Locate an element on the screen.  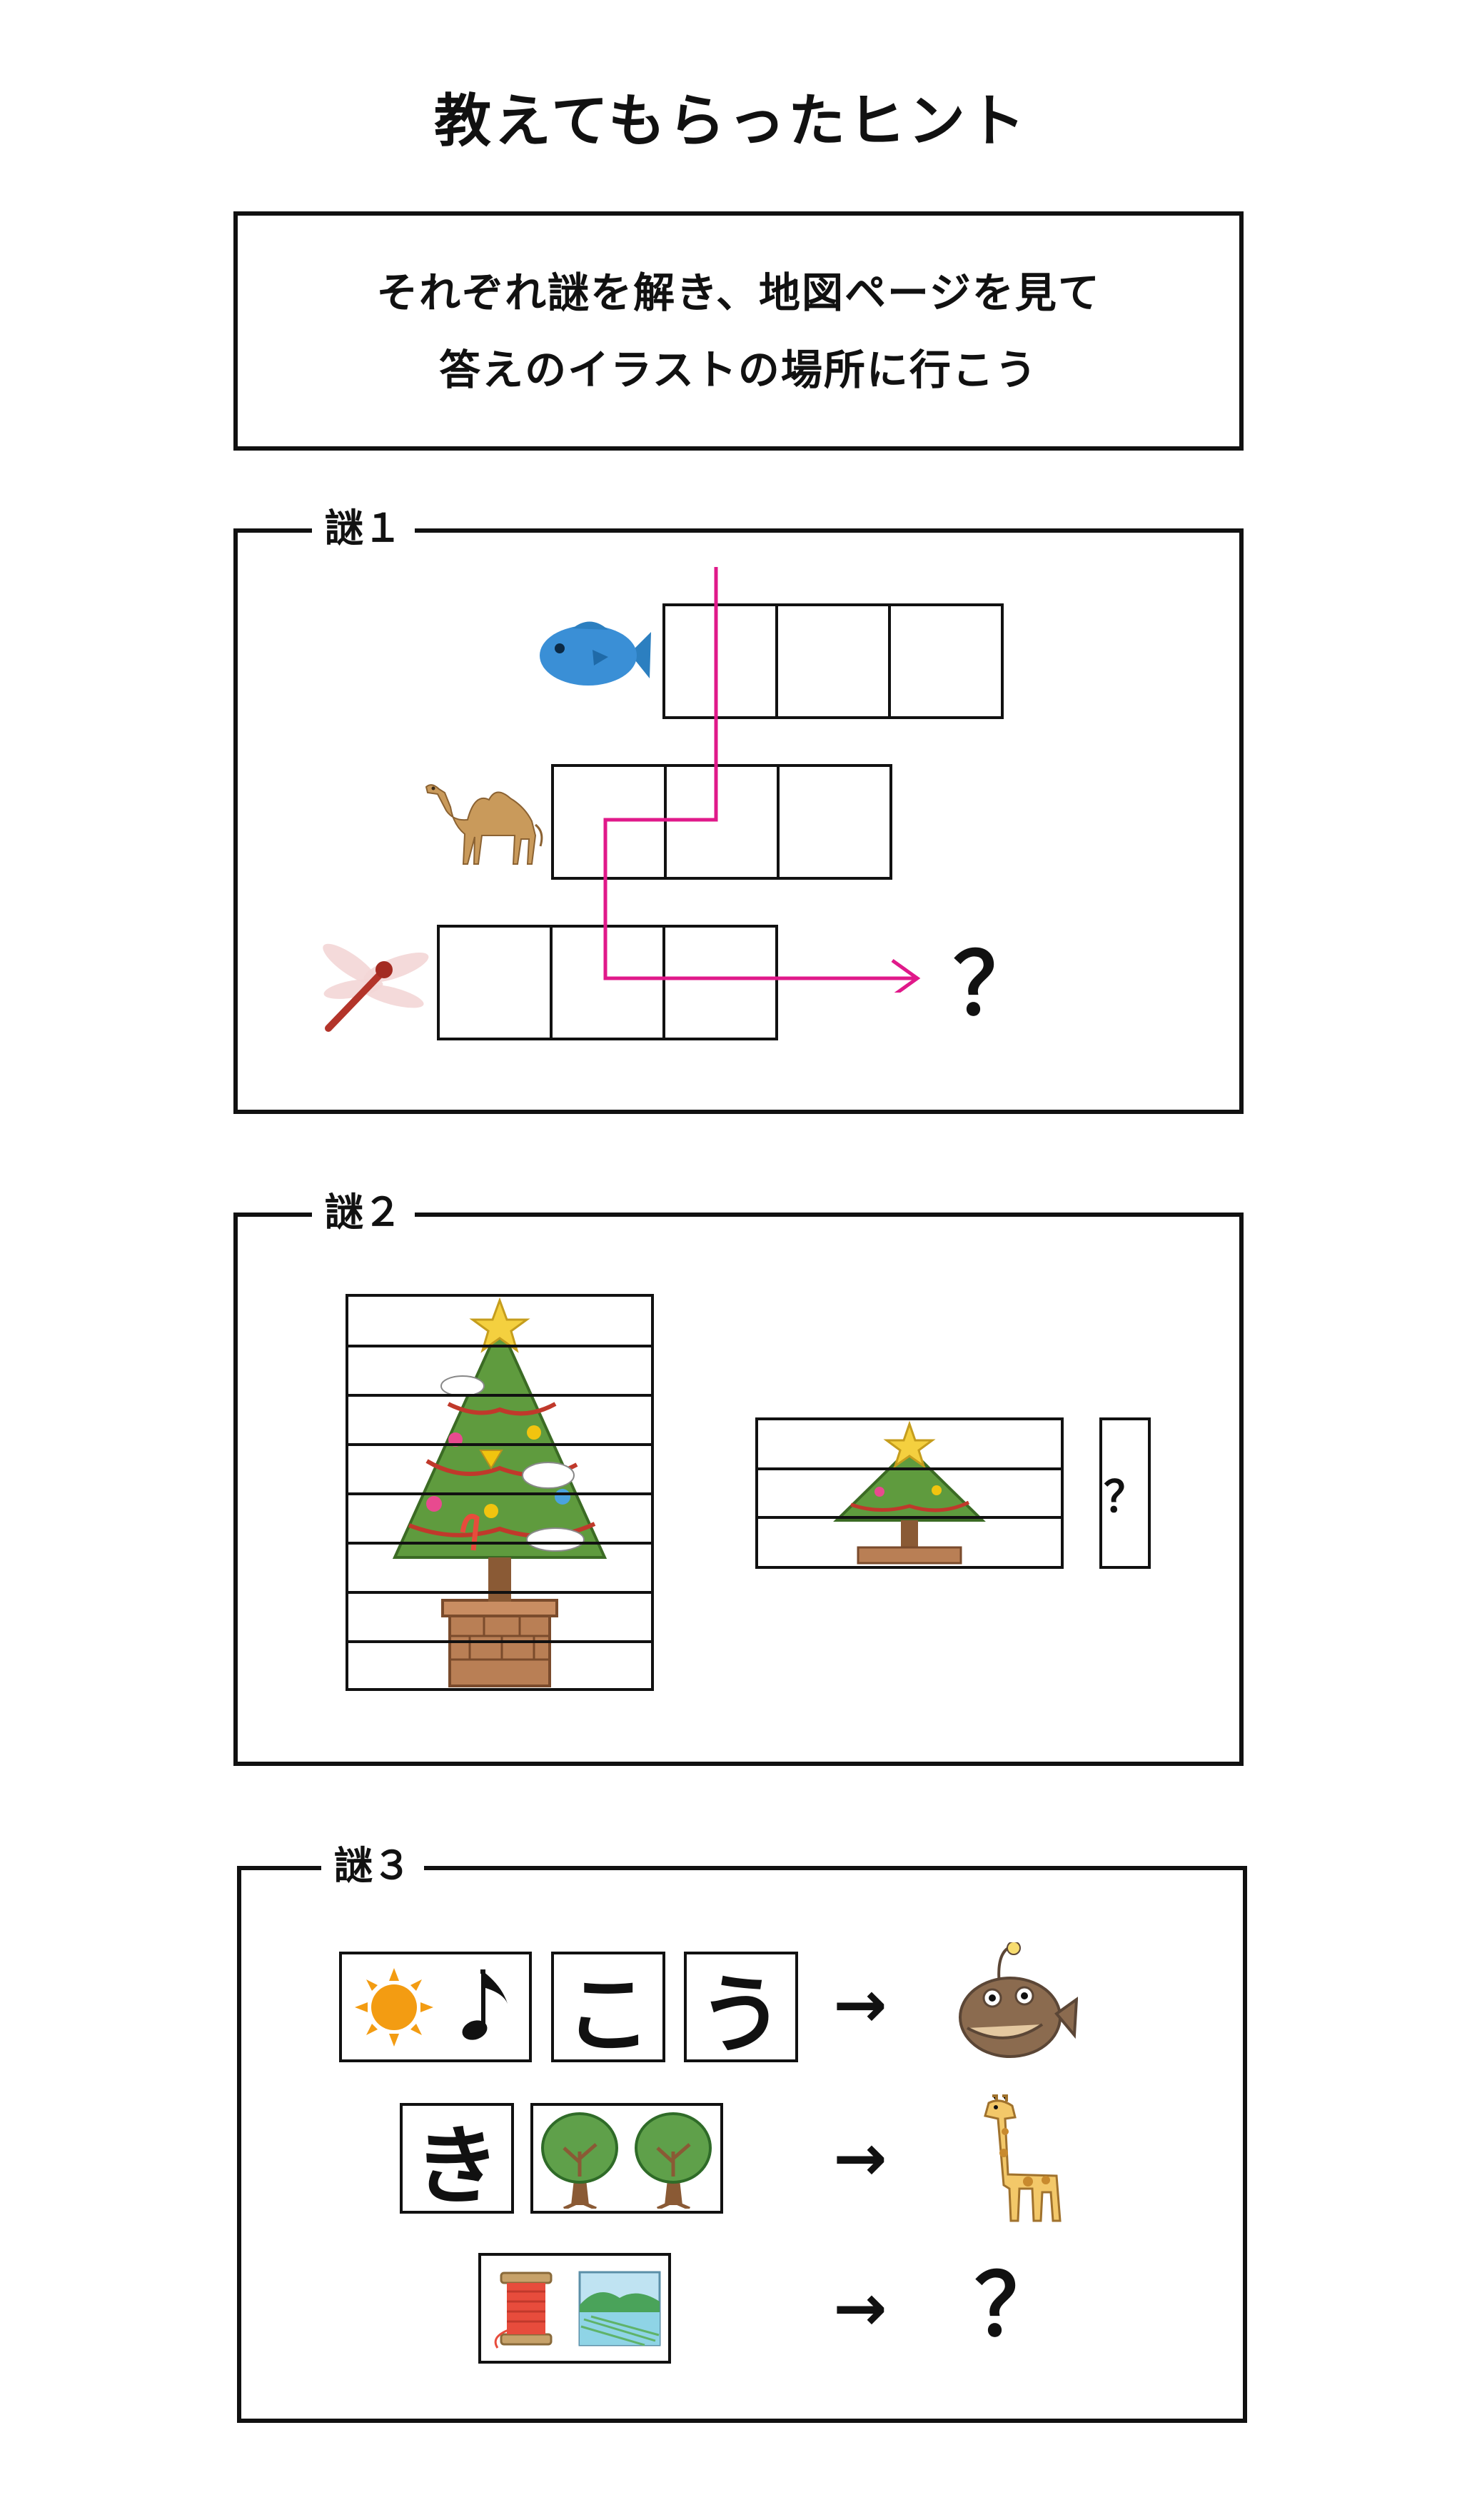
fish-icon is located at coordinates (595, 653).